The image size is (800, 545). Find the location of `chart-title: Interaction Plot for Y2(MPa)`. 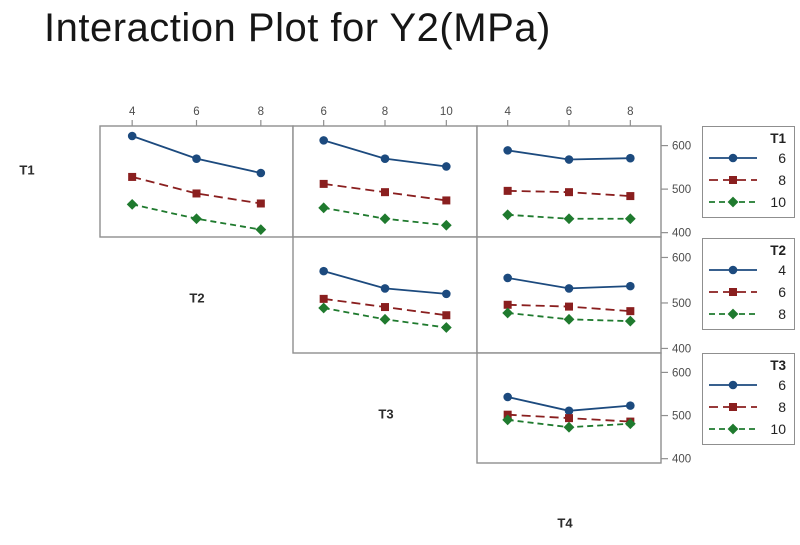

chart-title: Interaction Plot for Y2(MPa) is located at coordinates (297, 28).